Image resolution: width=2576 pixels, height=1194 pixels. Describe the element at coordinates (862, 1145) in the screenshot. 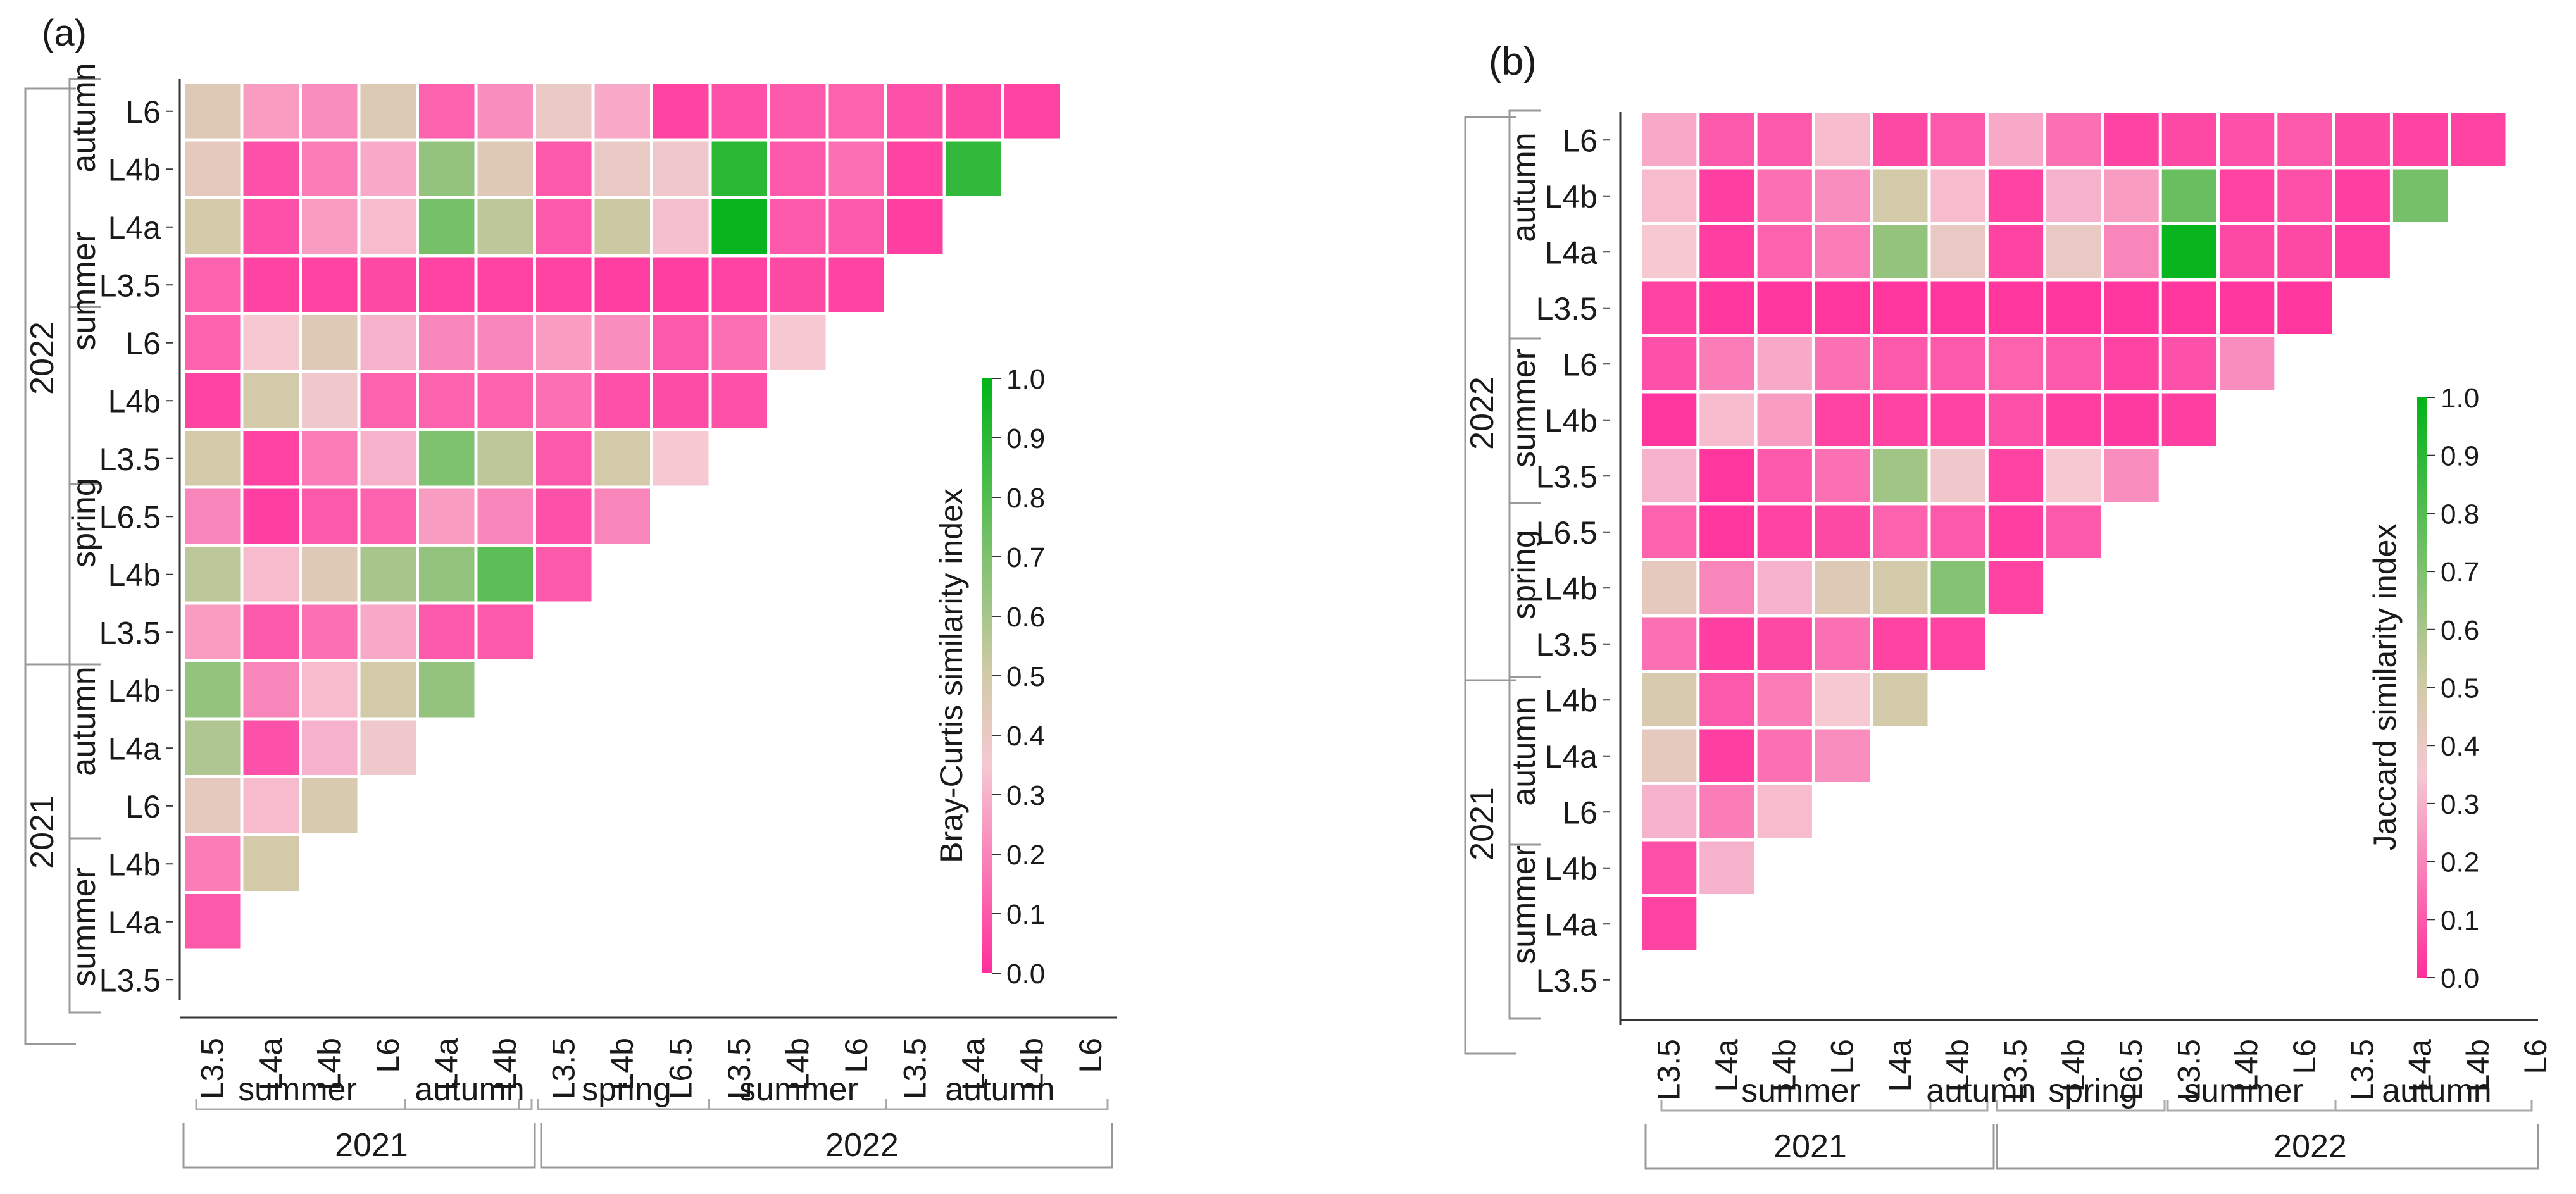

I see `x-year-label: 2022` at that location.